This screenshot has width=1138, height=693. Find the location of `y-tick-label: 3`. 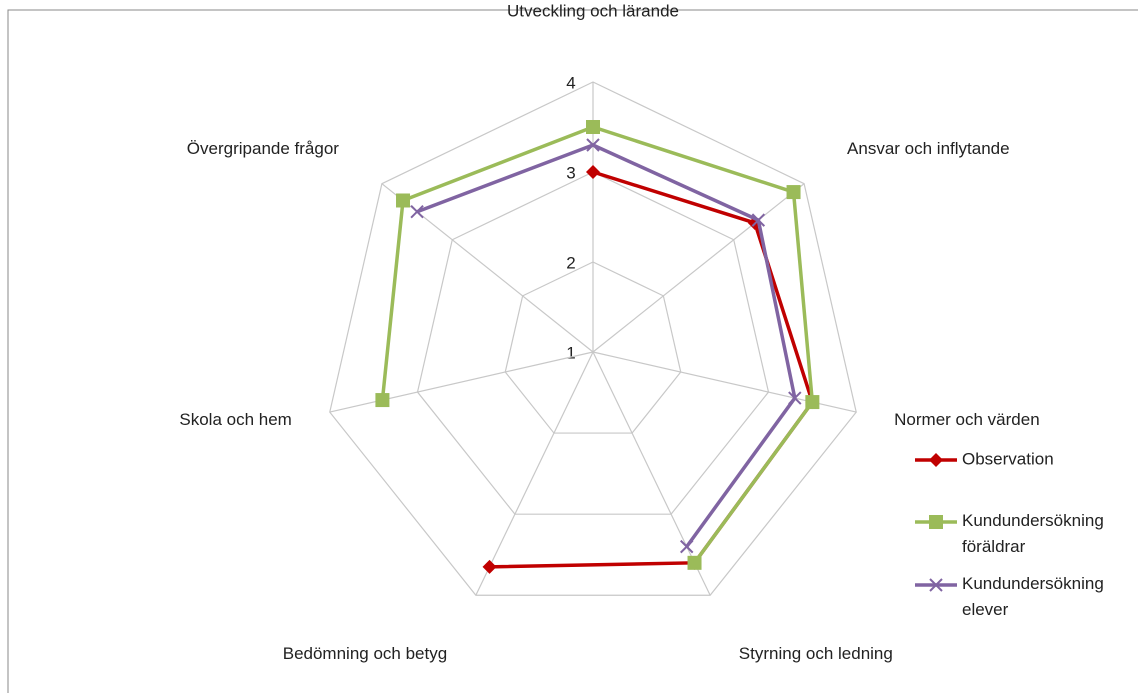

y-tick-label: 3 is located at coordinates (570, 172).